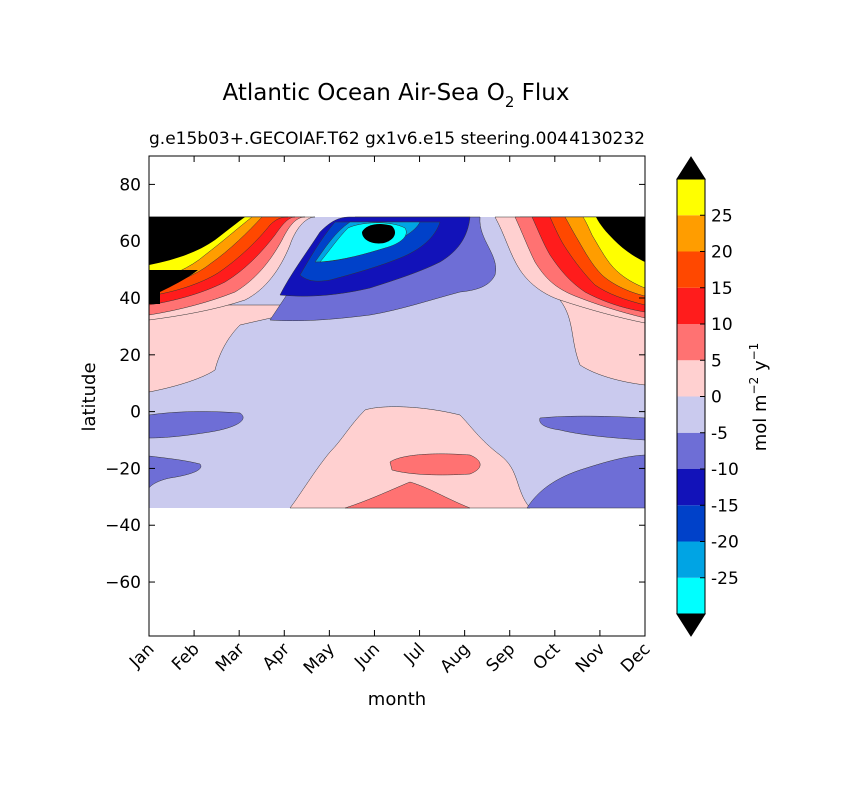 The width and height of the screenshot is (853, 792). What do you see at coordinates (407, 495) in the screenshot?
I see `contour-red-south` at bounding box center [407, 495].